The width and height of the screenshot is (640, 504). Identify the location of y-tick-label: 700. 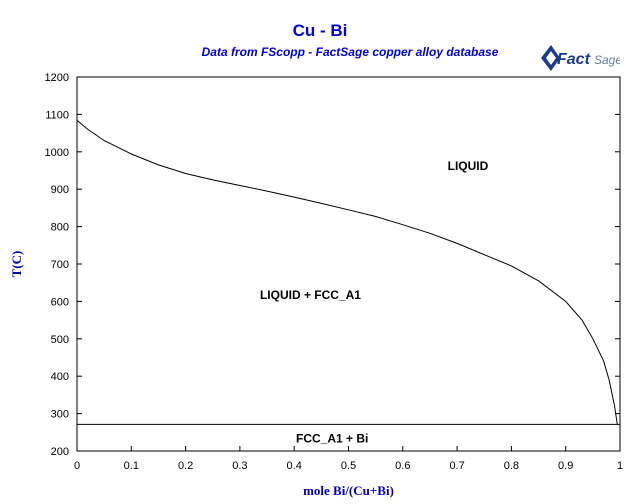
(60, 265).